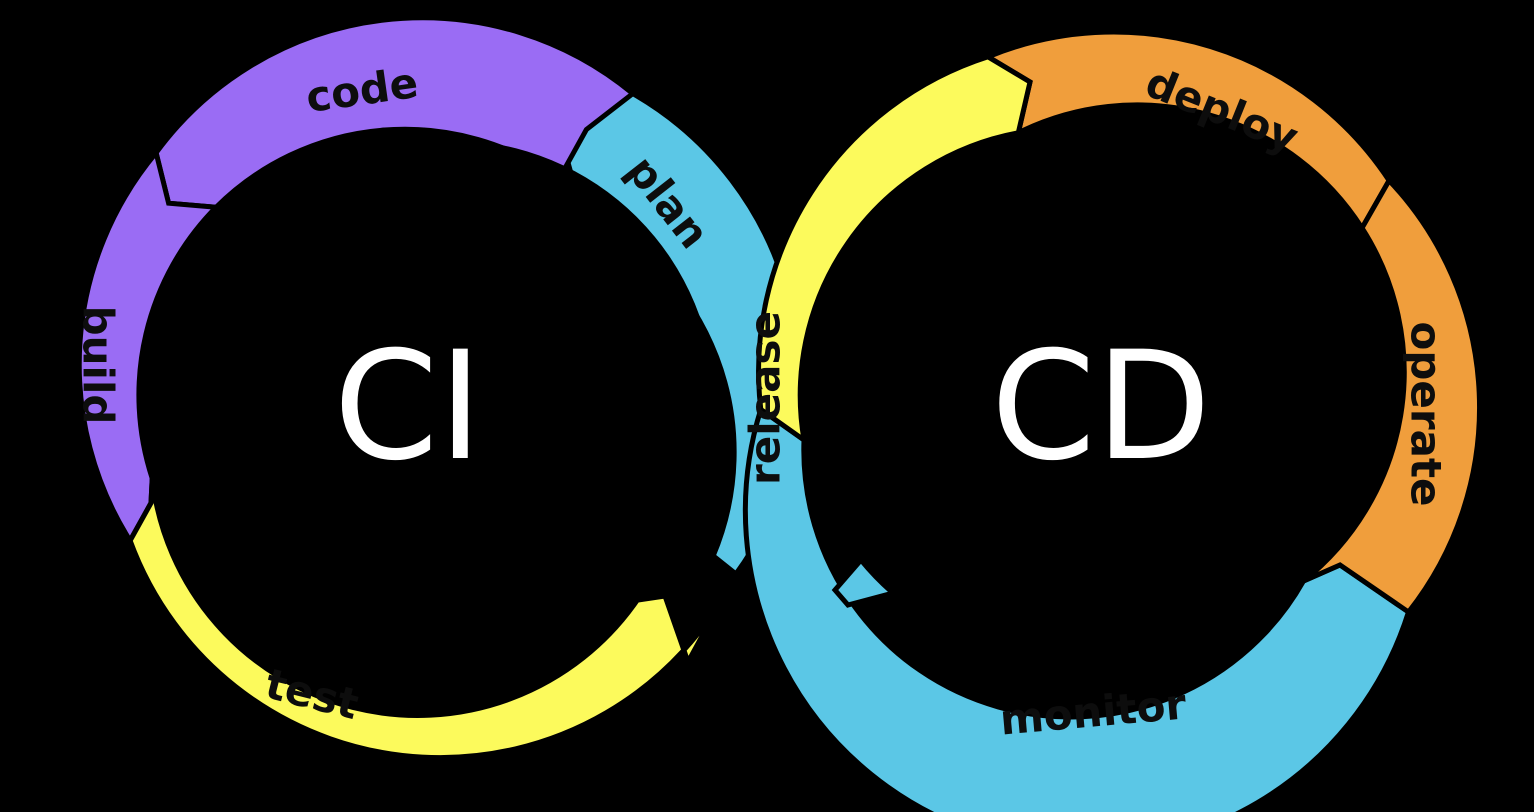  What do you see at coordinates (408, 407) in the screenshot?
I see `ci-title: CI` at bounding box center [408, 407].